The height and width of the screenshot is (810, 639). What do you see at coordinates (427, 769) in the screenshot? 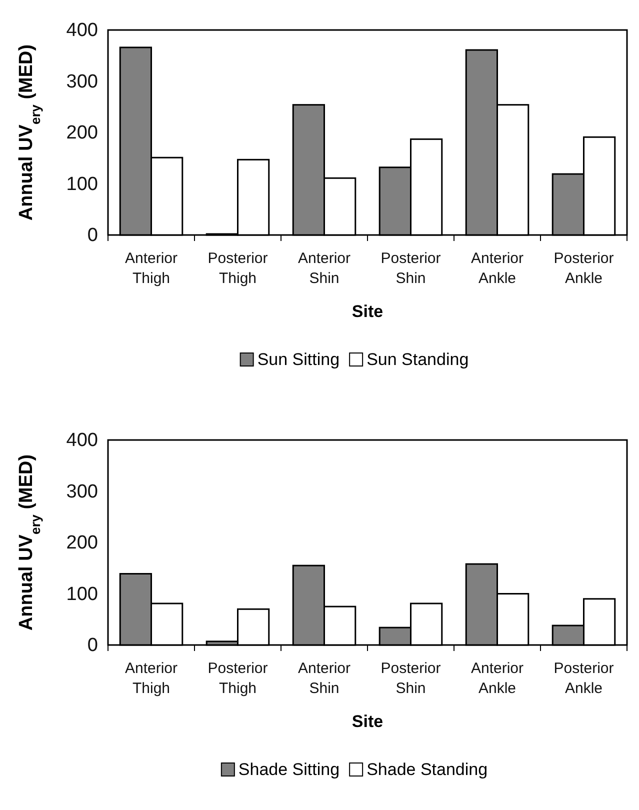
I see `legend-label: Shade Standing` at bounding box center [427, 769].